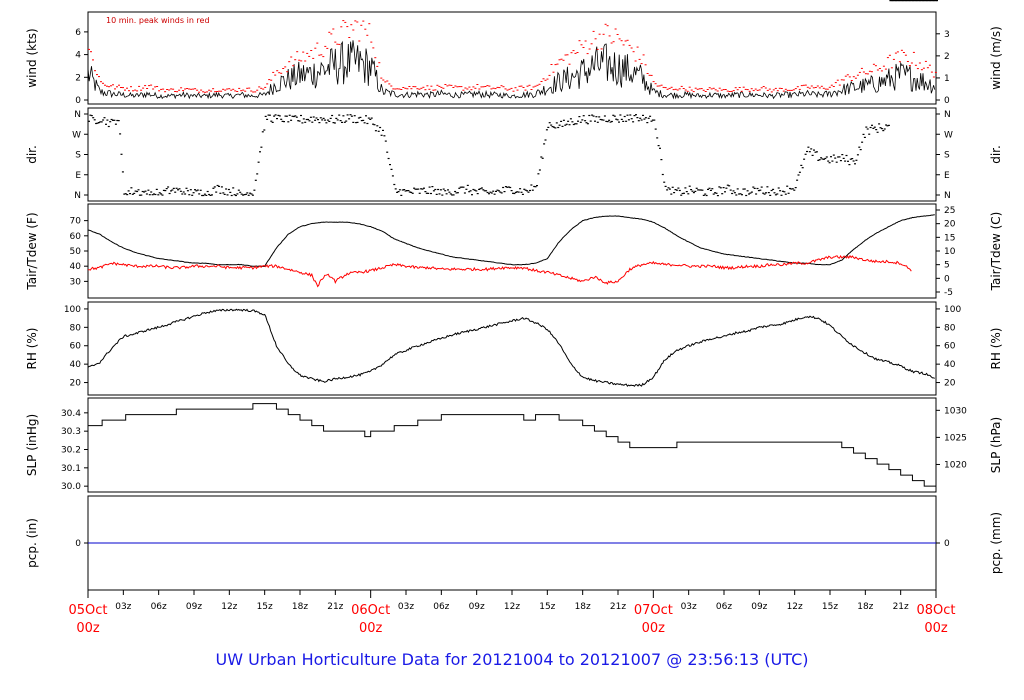  I want to click on temp-right-tick-label: 0, so click(947, 279).